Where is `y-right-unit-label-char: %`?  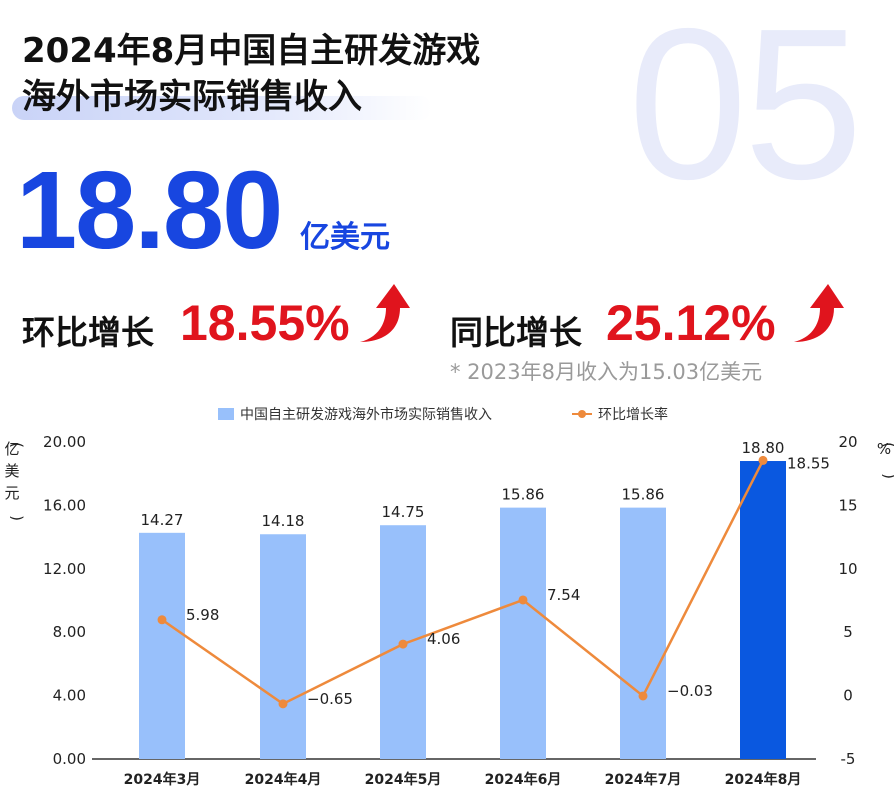
y-right-unit-label-char: % is located at coordinates (884, 449).